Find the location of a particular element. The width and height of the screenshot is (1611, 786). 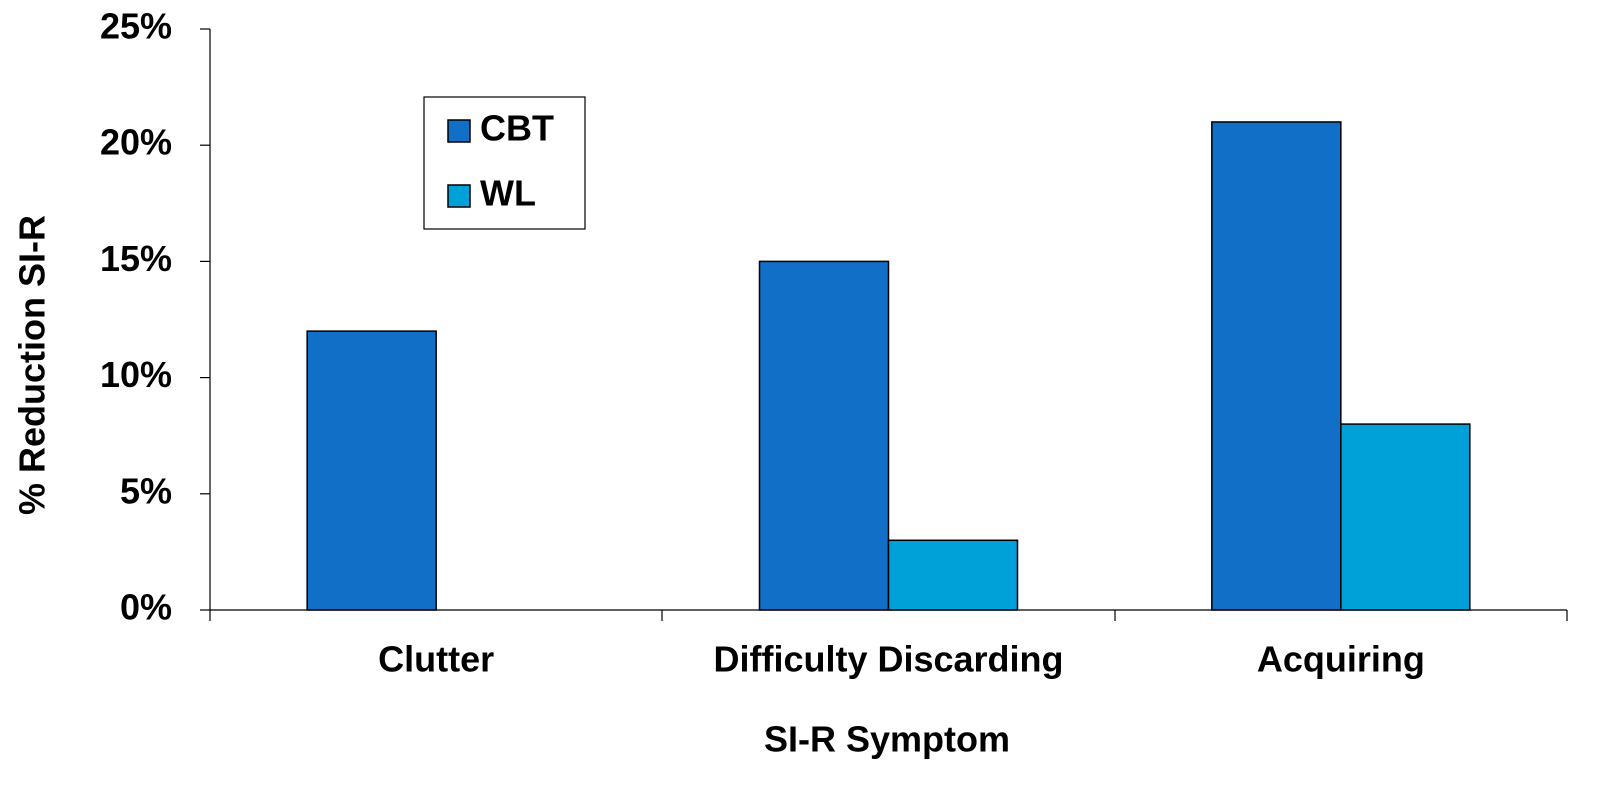

x-tick-label: Acquiring is located at coordinates (1341, 659).